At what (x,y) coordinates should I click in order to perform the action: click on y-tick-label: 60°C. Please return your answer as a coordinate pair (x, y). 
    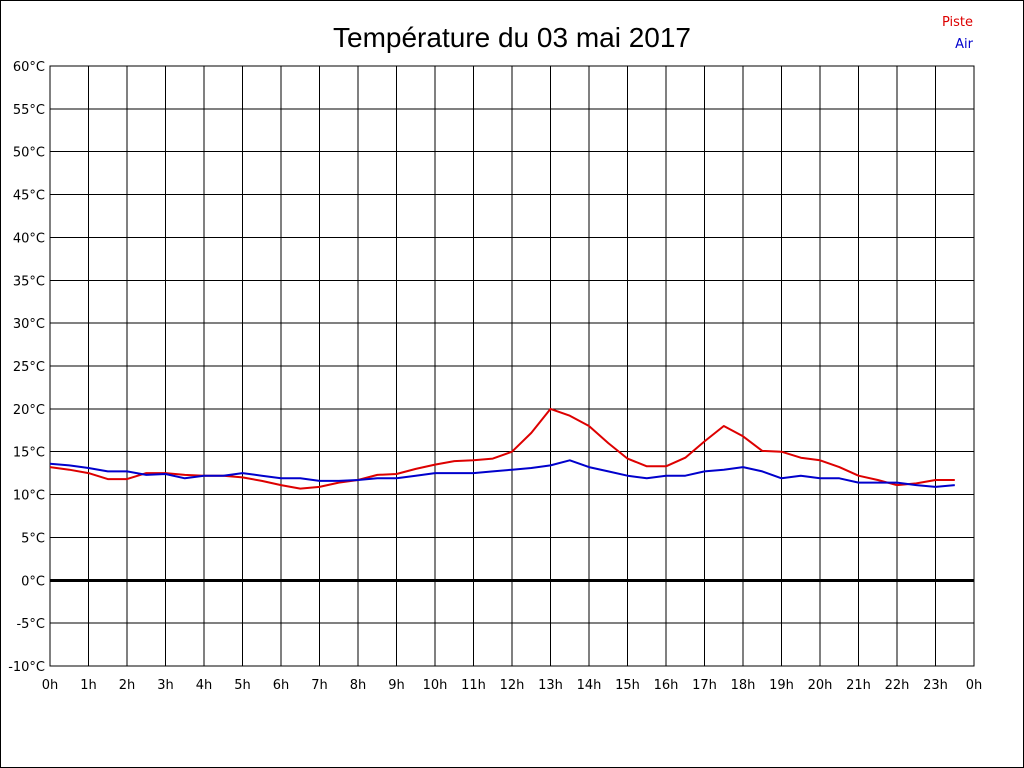
    Looking at the image, I should click on (29, 67).